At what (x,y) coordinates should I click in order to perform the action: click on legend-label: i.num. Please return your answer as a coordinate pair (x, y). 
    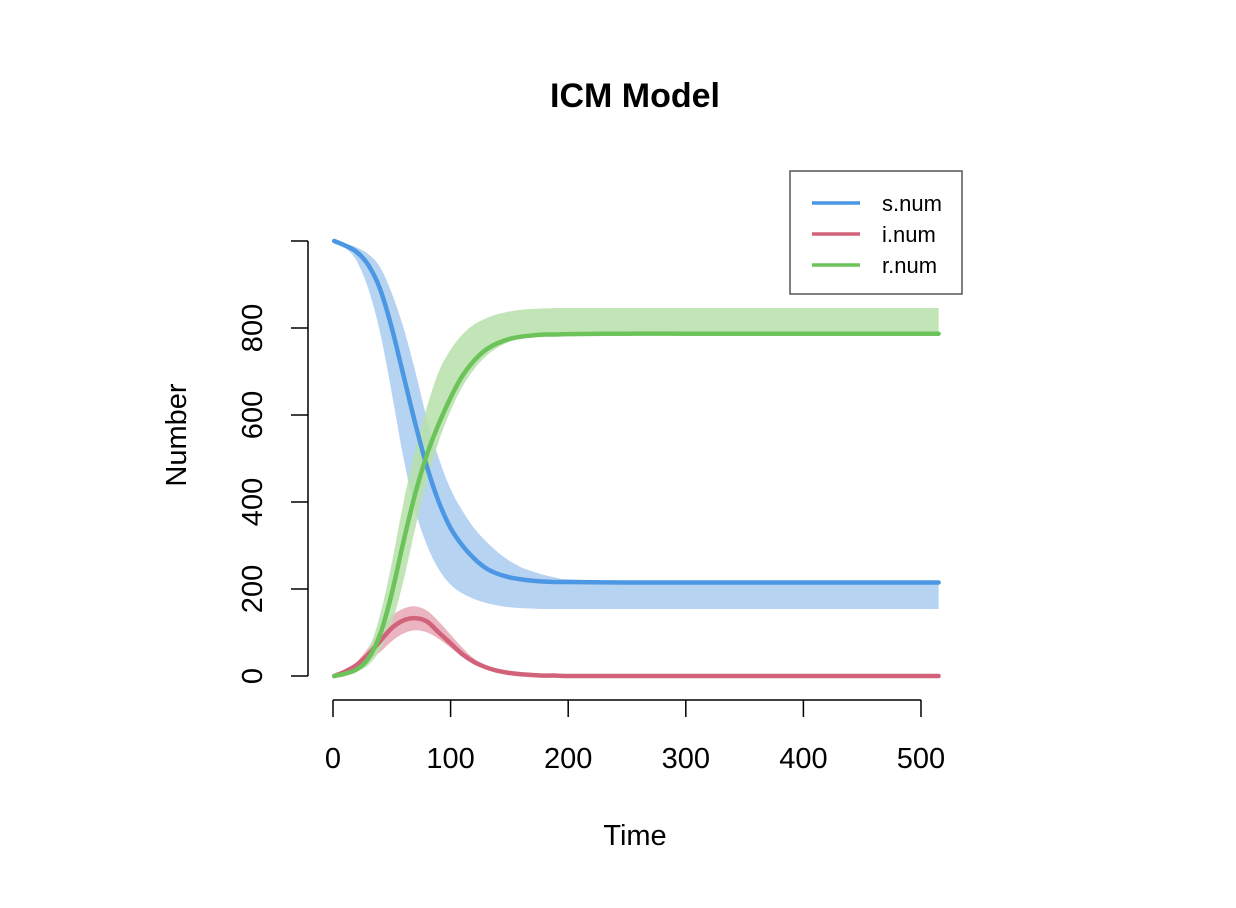
    Looking at the image, I should click on (909, 234).